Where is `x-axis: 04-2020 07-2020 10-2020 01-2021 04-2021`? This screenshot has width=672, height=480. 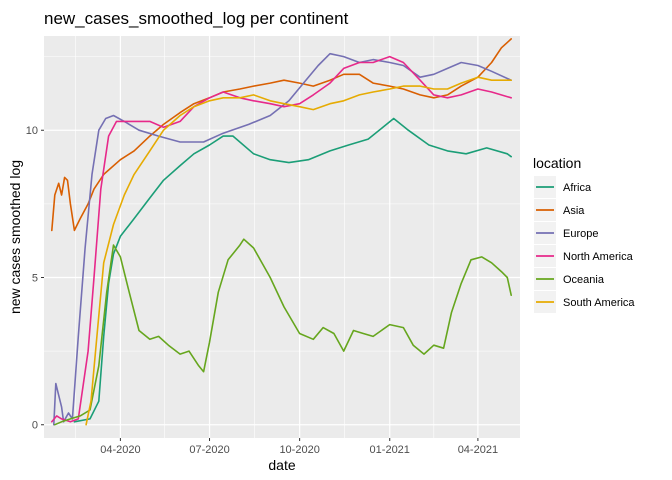
x-axis: 04-2020 07-2020 10-2020 01-2021 04-2021 is located at coordinates (299, 447).